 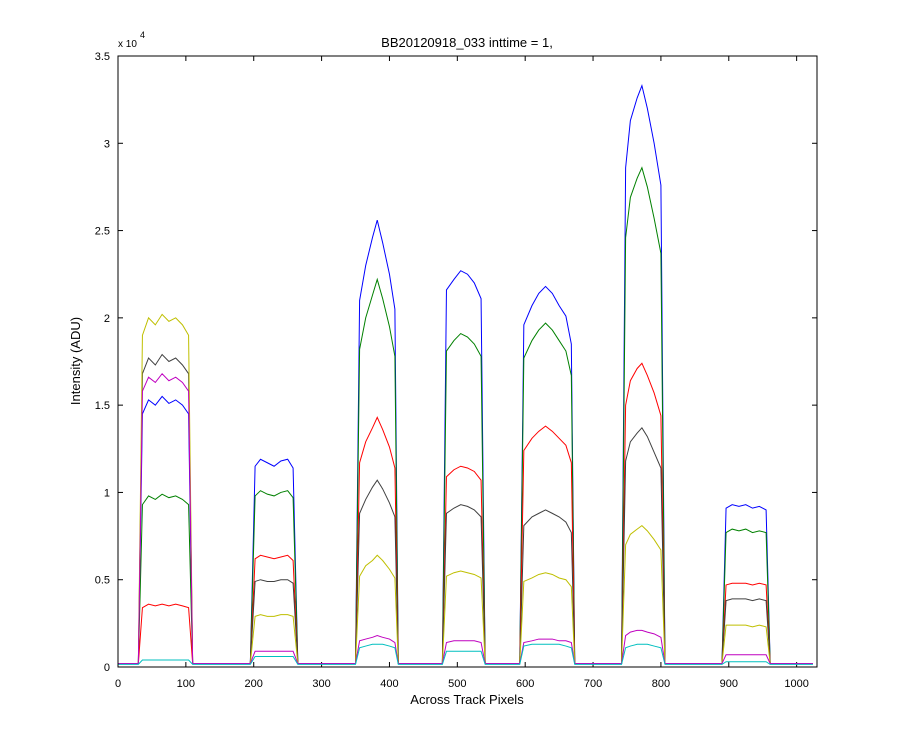 What do you see at coordinates (525, 684) in the screenshot?
I see `x-tick-label: 600` at bounding box center [525, 684].